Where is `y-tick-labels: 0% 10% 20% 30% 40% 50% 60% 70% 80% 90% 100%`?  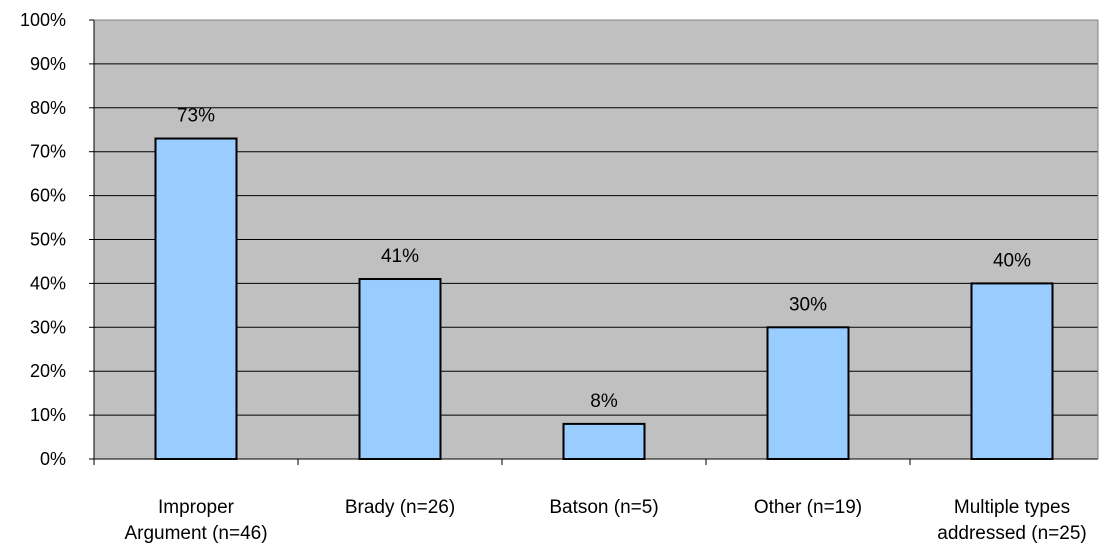
y-tick-labels: 0% 10% 20% 30% 40% 50% 60% 70% 80% 90% 100% is located at coordinates (43, 239).